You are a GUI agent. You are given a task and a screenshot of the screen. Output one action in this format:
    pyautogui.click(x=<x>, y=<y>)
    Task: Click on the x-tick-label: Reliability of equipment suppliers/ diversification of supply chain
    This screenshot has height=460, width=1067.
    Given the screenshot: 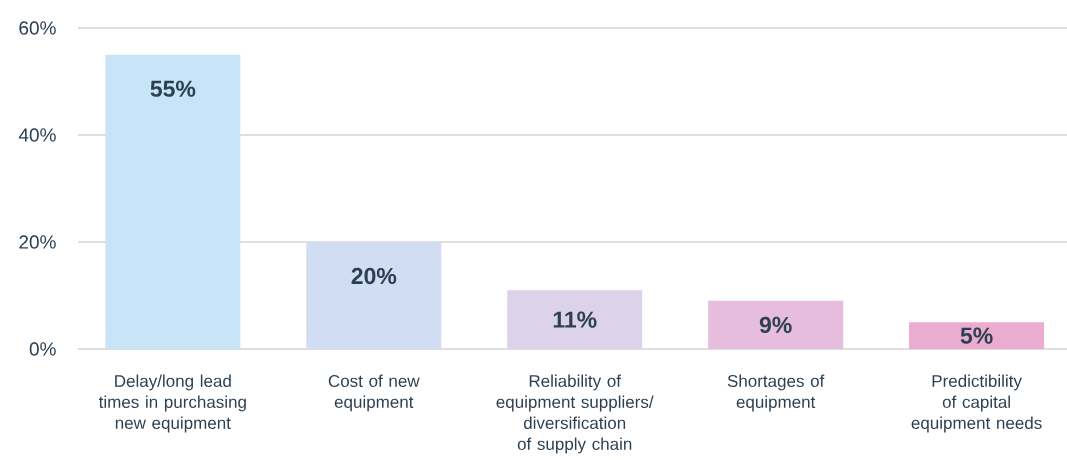 What is the action you would take?
    pyautogui.click(x=575, y=414)
    